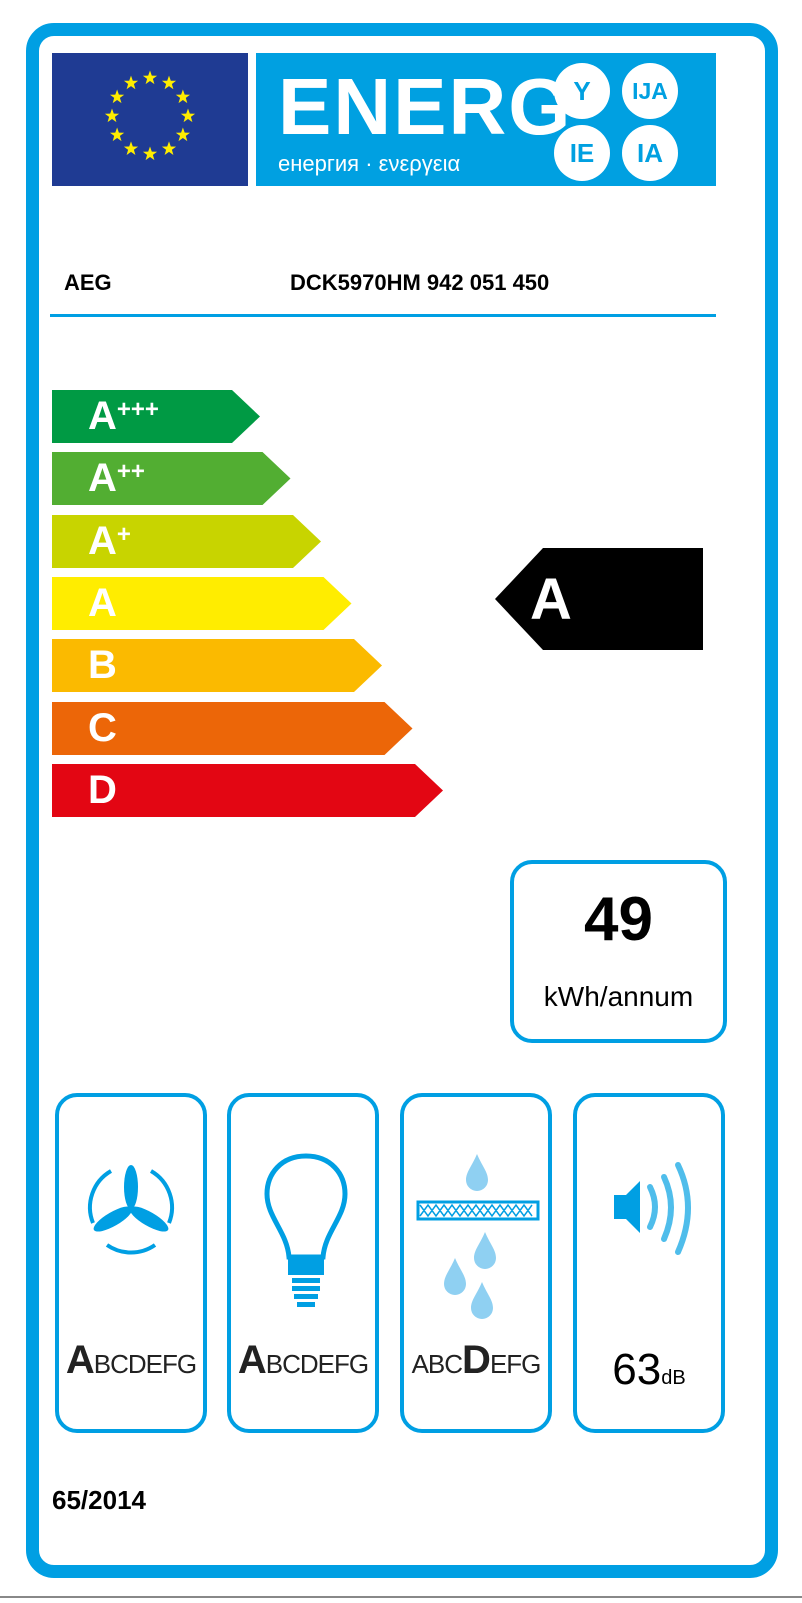 This screenshot has height=1603, width=802. What do you see at coordinates (369, 163) in the screenshot?
I see `energy-subtitle: енергия · ενεργεια` at bounding box center [369, 163].